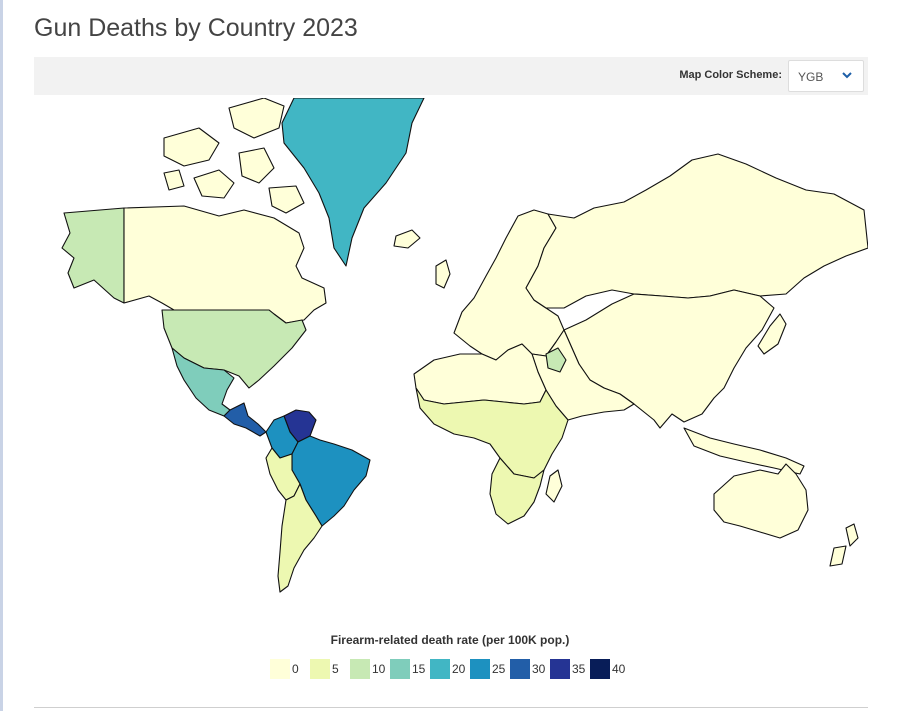  What do you see at coordinates (459, 669) in the screenshot?
I see `legend-label: 20` at bounding box center [459, 669].